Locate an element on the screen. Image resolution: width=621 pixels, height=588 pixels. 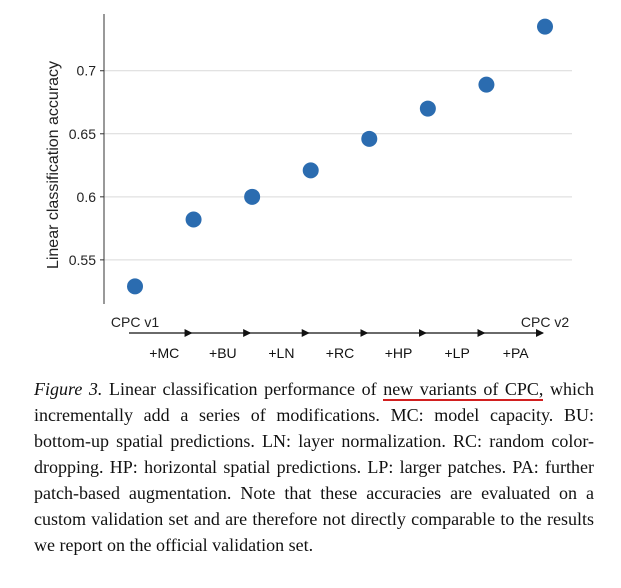
y-tick-label: 0.65 is located at coordinates (82, 134).